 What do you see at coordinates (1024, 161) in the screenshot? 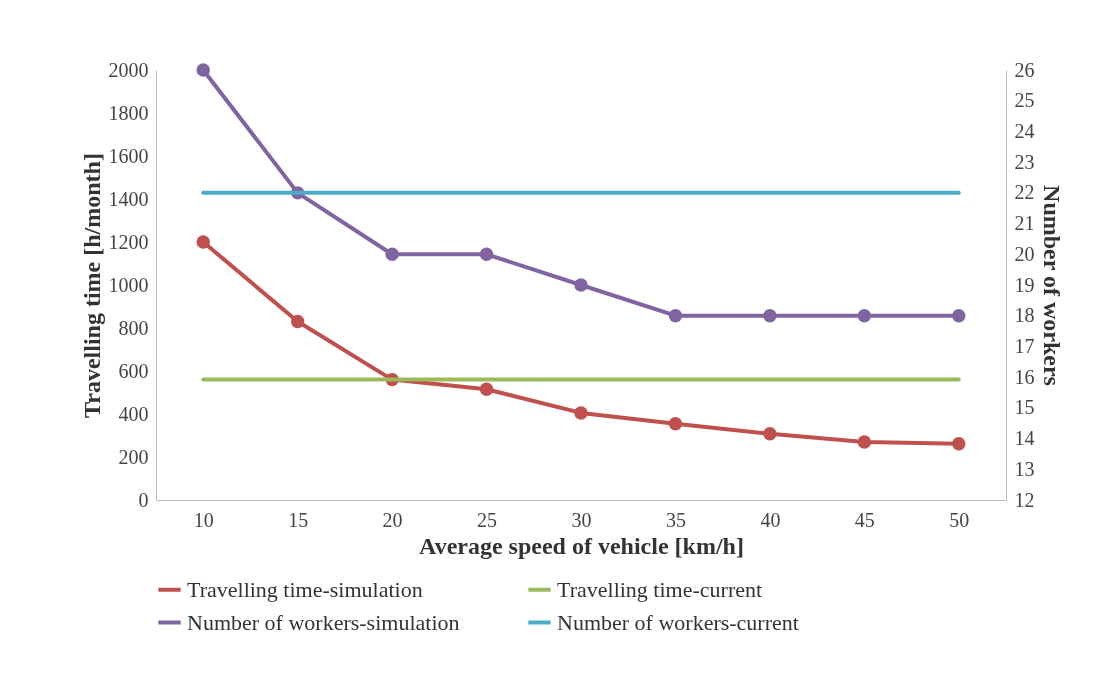
I see `y2-tick-label: 23` at bounding box center [1024, 161].